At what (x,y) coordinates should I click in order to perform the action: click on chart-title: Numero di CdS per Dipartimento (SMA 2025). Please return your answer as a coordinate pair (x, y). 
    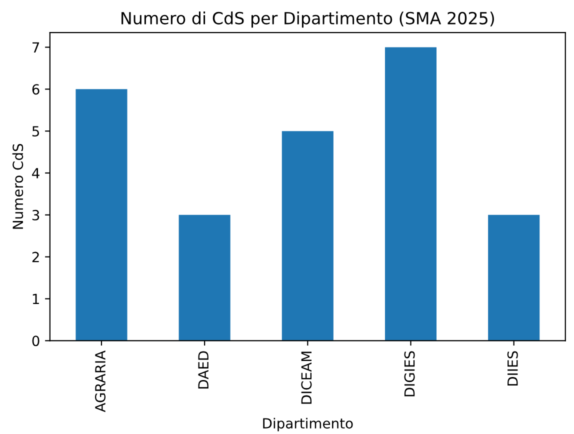
    Looking at the image, I should click on (308, 20).